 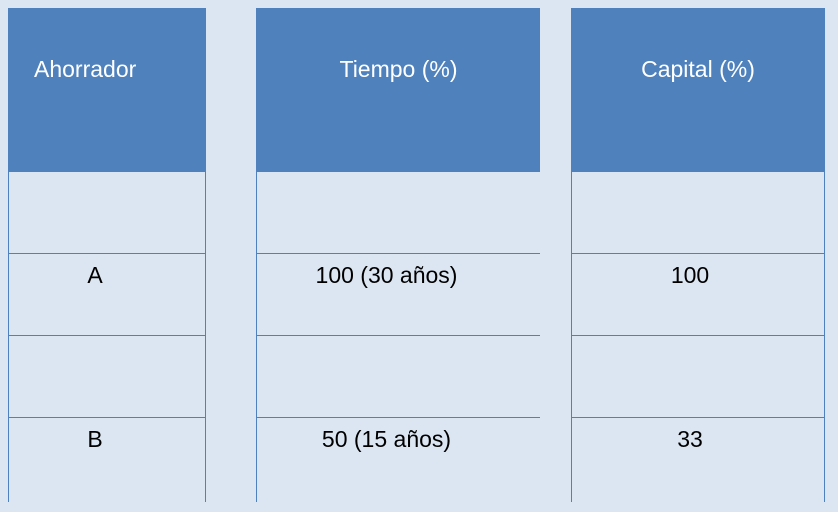 What do you see at coordinates (398, 295) in the screenshot?
I see `cell-row1-tiempo: 100 (30 años)` at bounding box center [398, 295].